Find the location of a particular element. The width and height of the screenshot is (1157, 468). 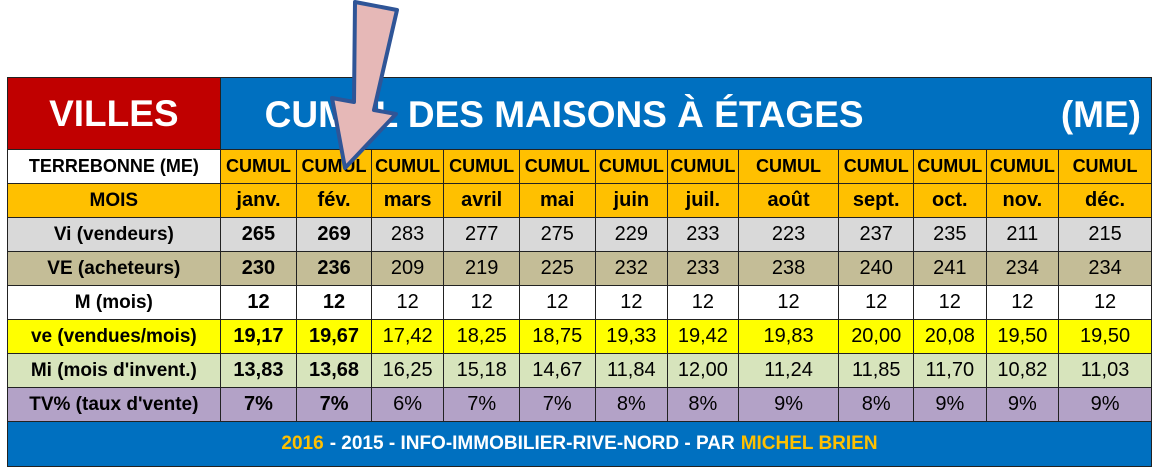

cell: 6% is located at coordinates (407, 404).